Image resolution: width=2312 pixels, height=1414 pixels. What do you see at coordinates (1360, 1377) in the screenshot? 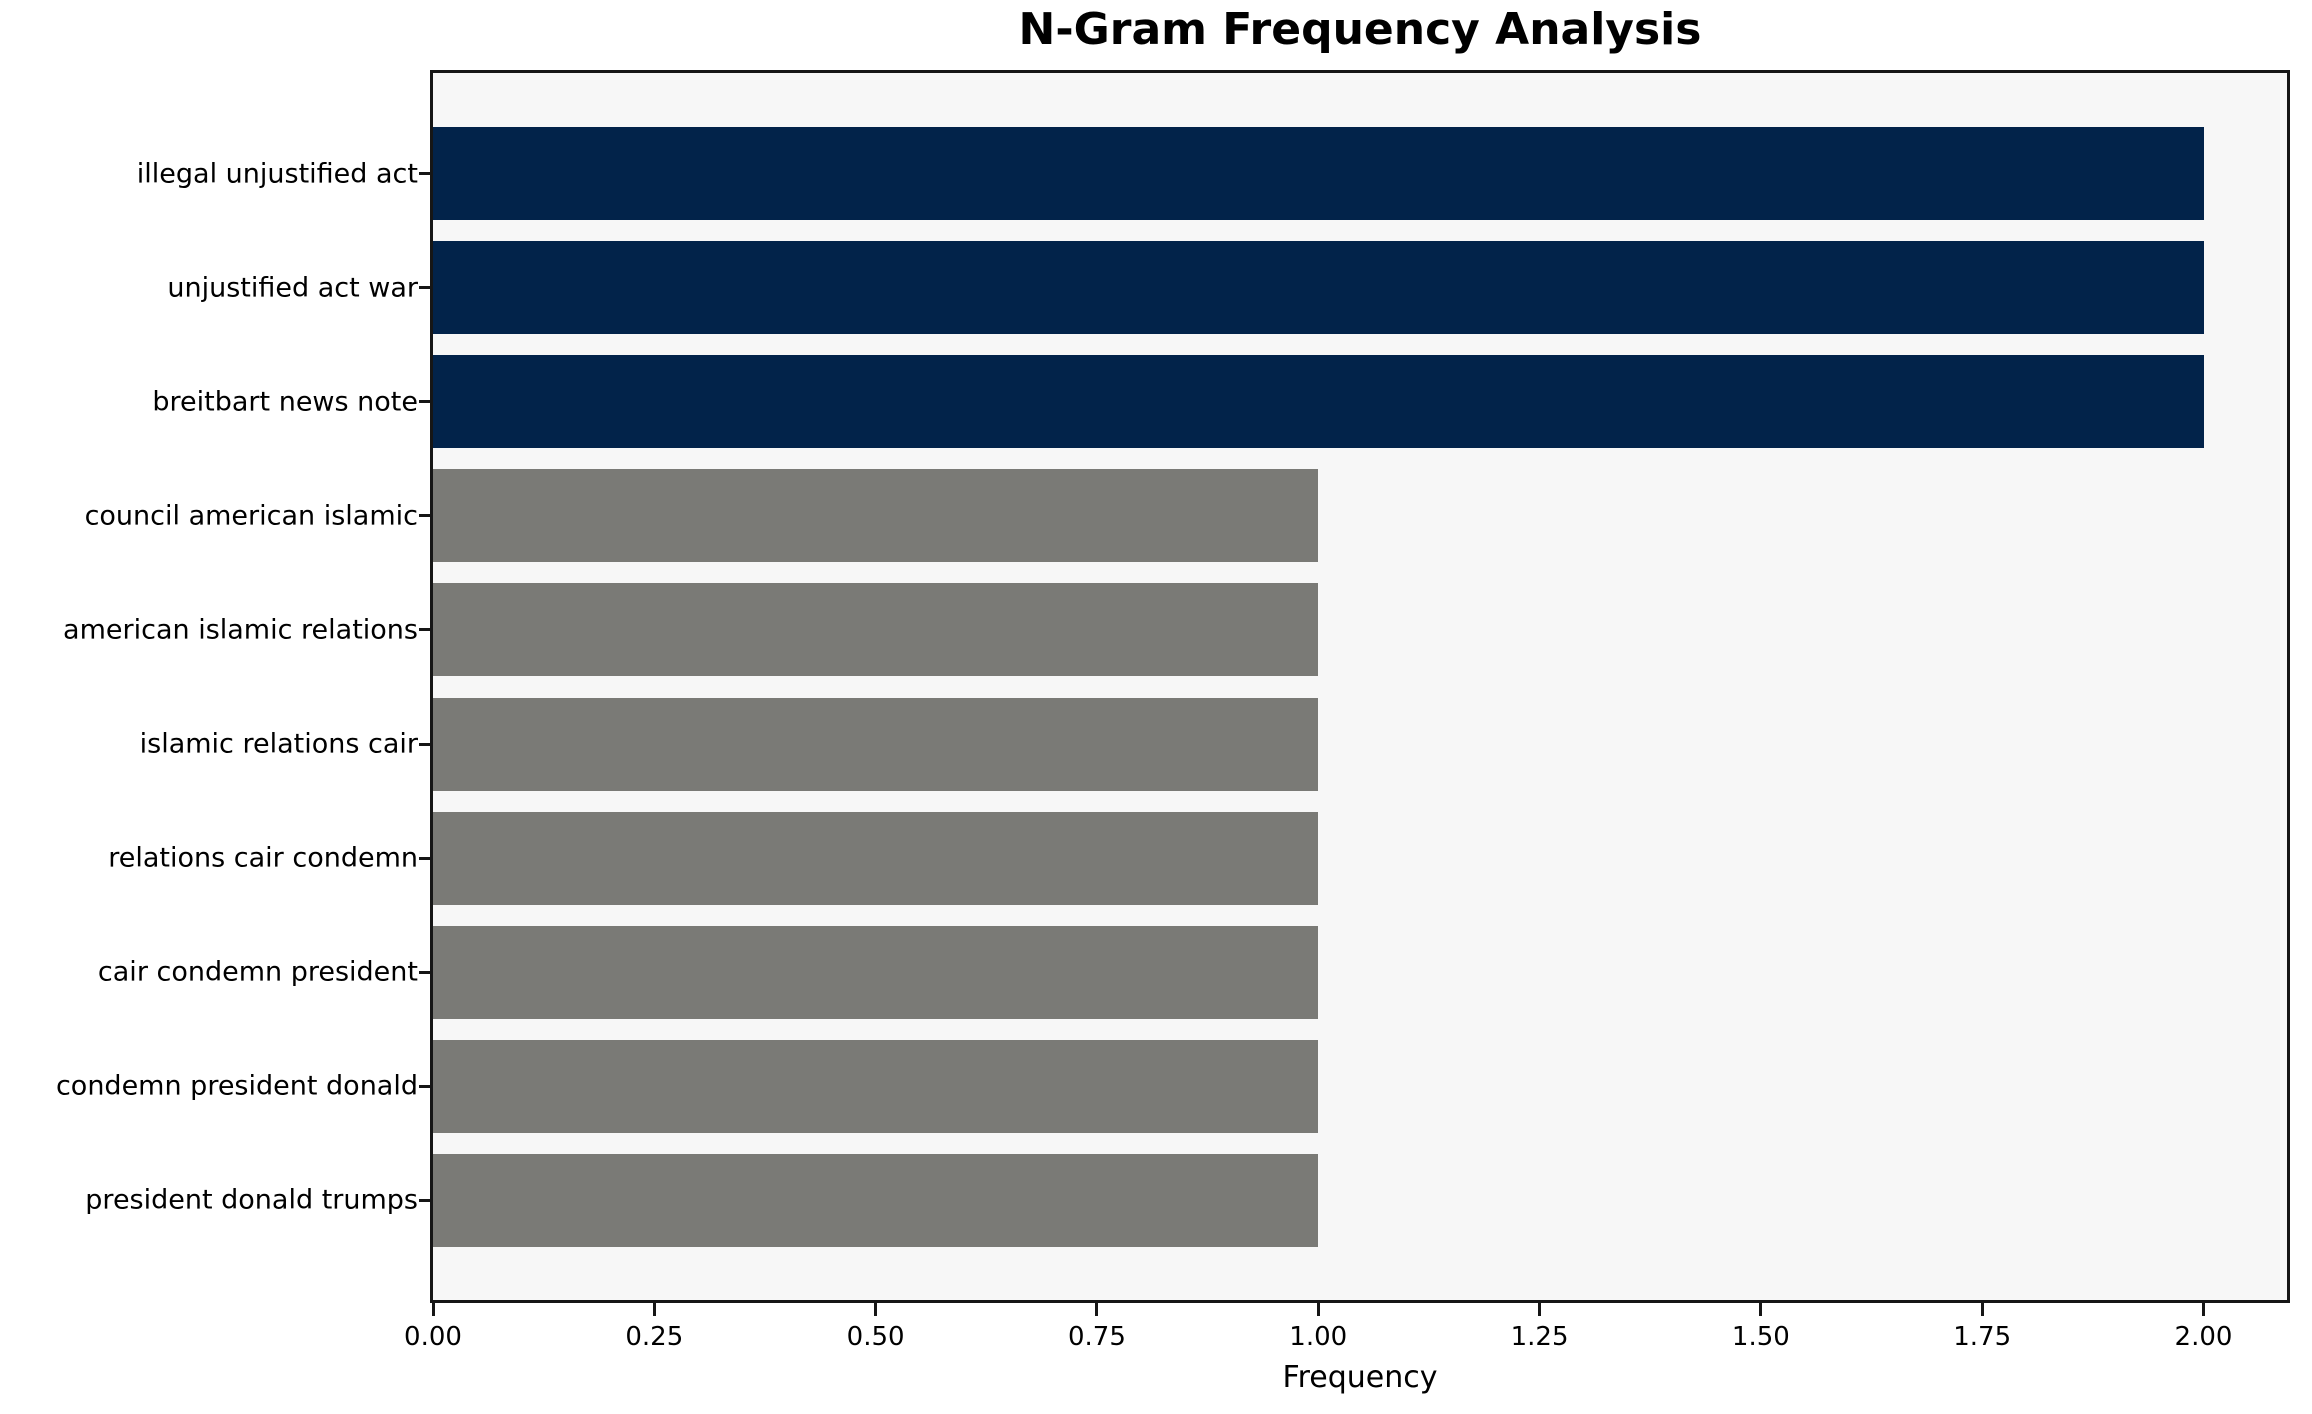
I see `x-axis-label: Frequency` at bounding box center [1360, 1377].